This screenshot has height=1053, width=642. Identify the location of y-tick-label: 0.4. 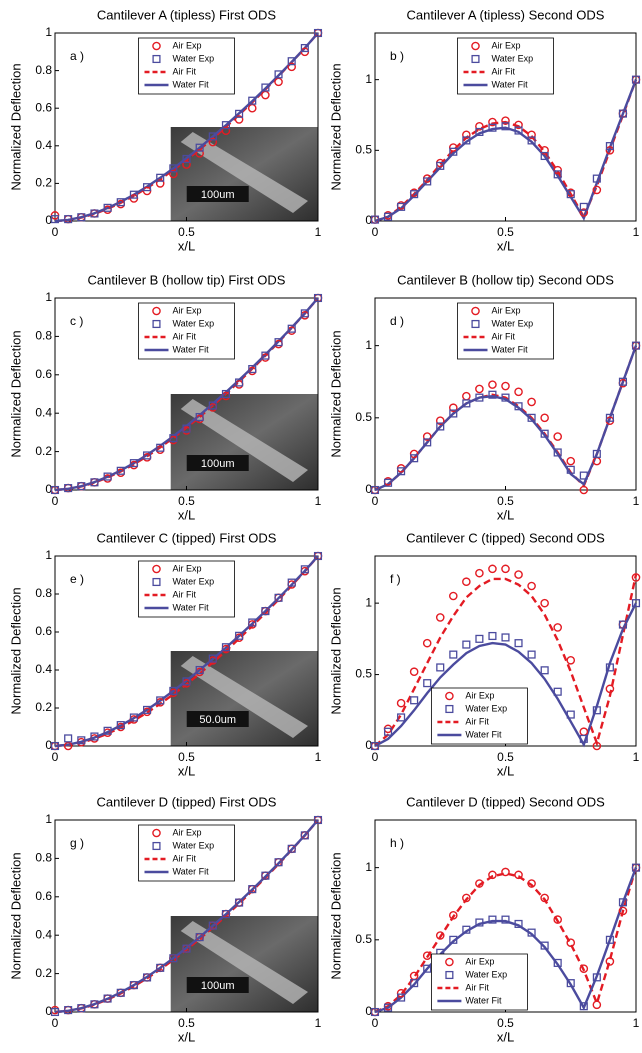
(43, 145).